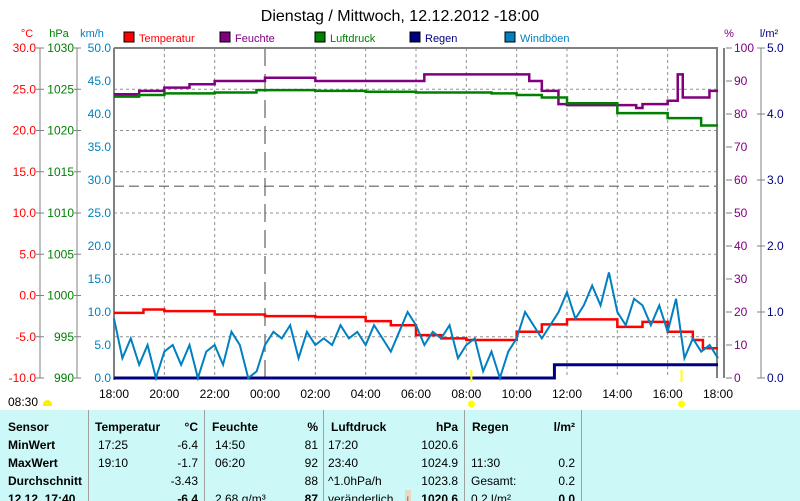 This screenshot has width=800, height=501. I want to click on trend-arrow-icon: ↓, so click(408, 495).